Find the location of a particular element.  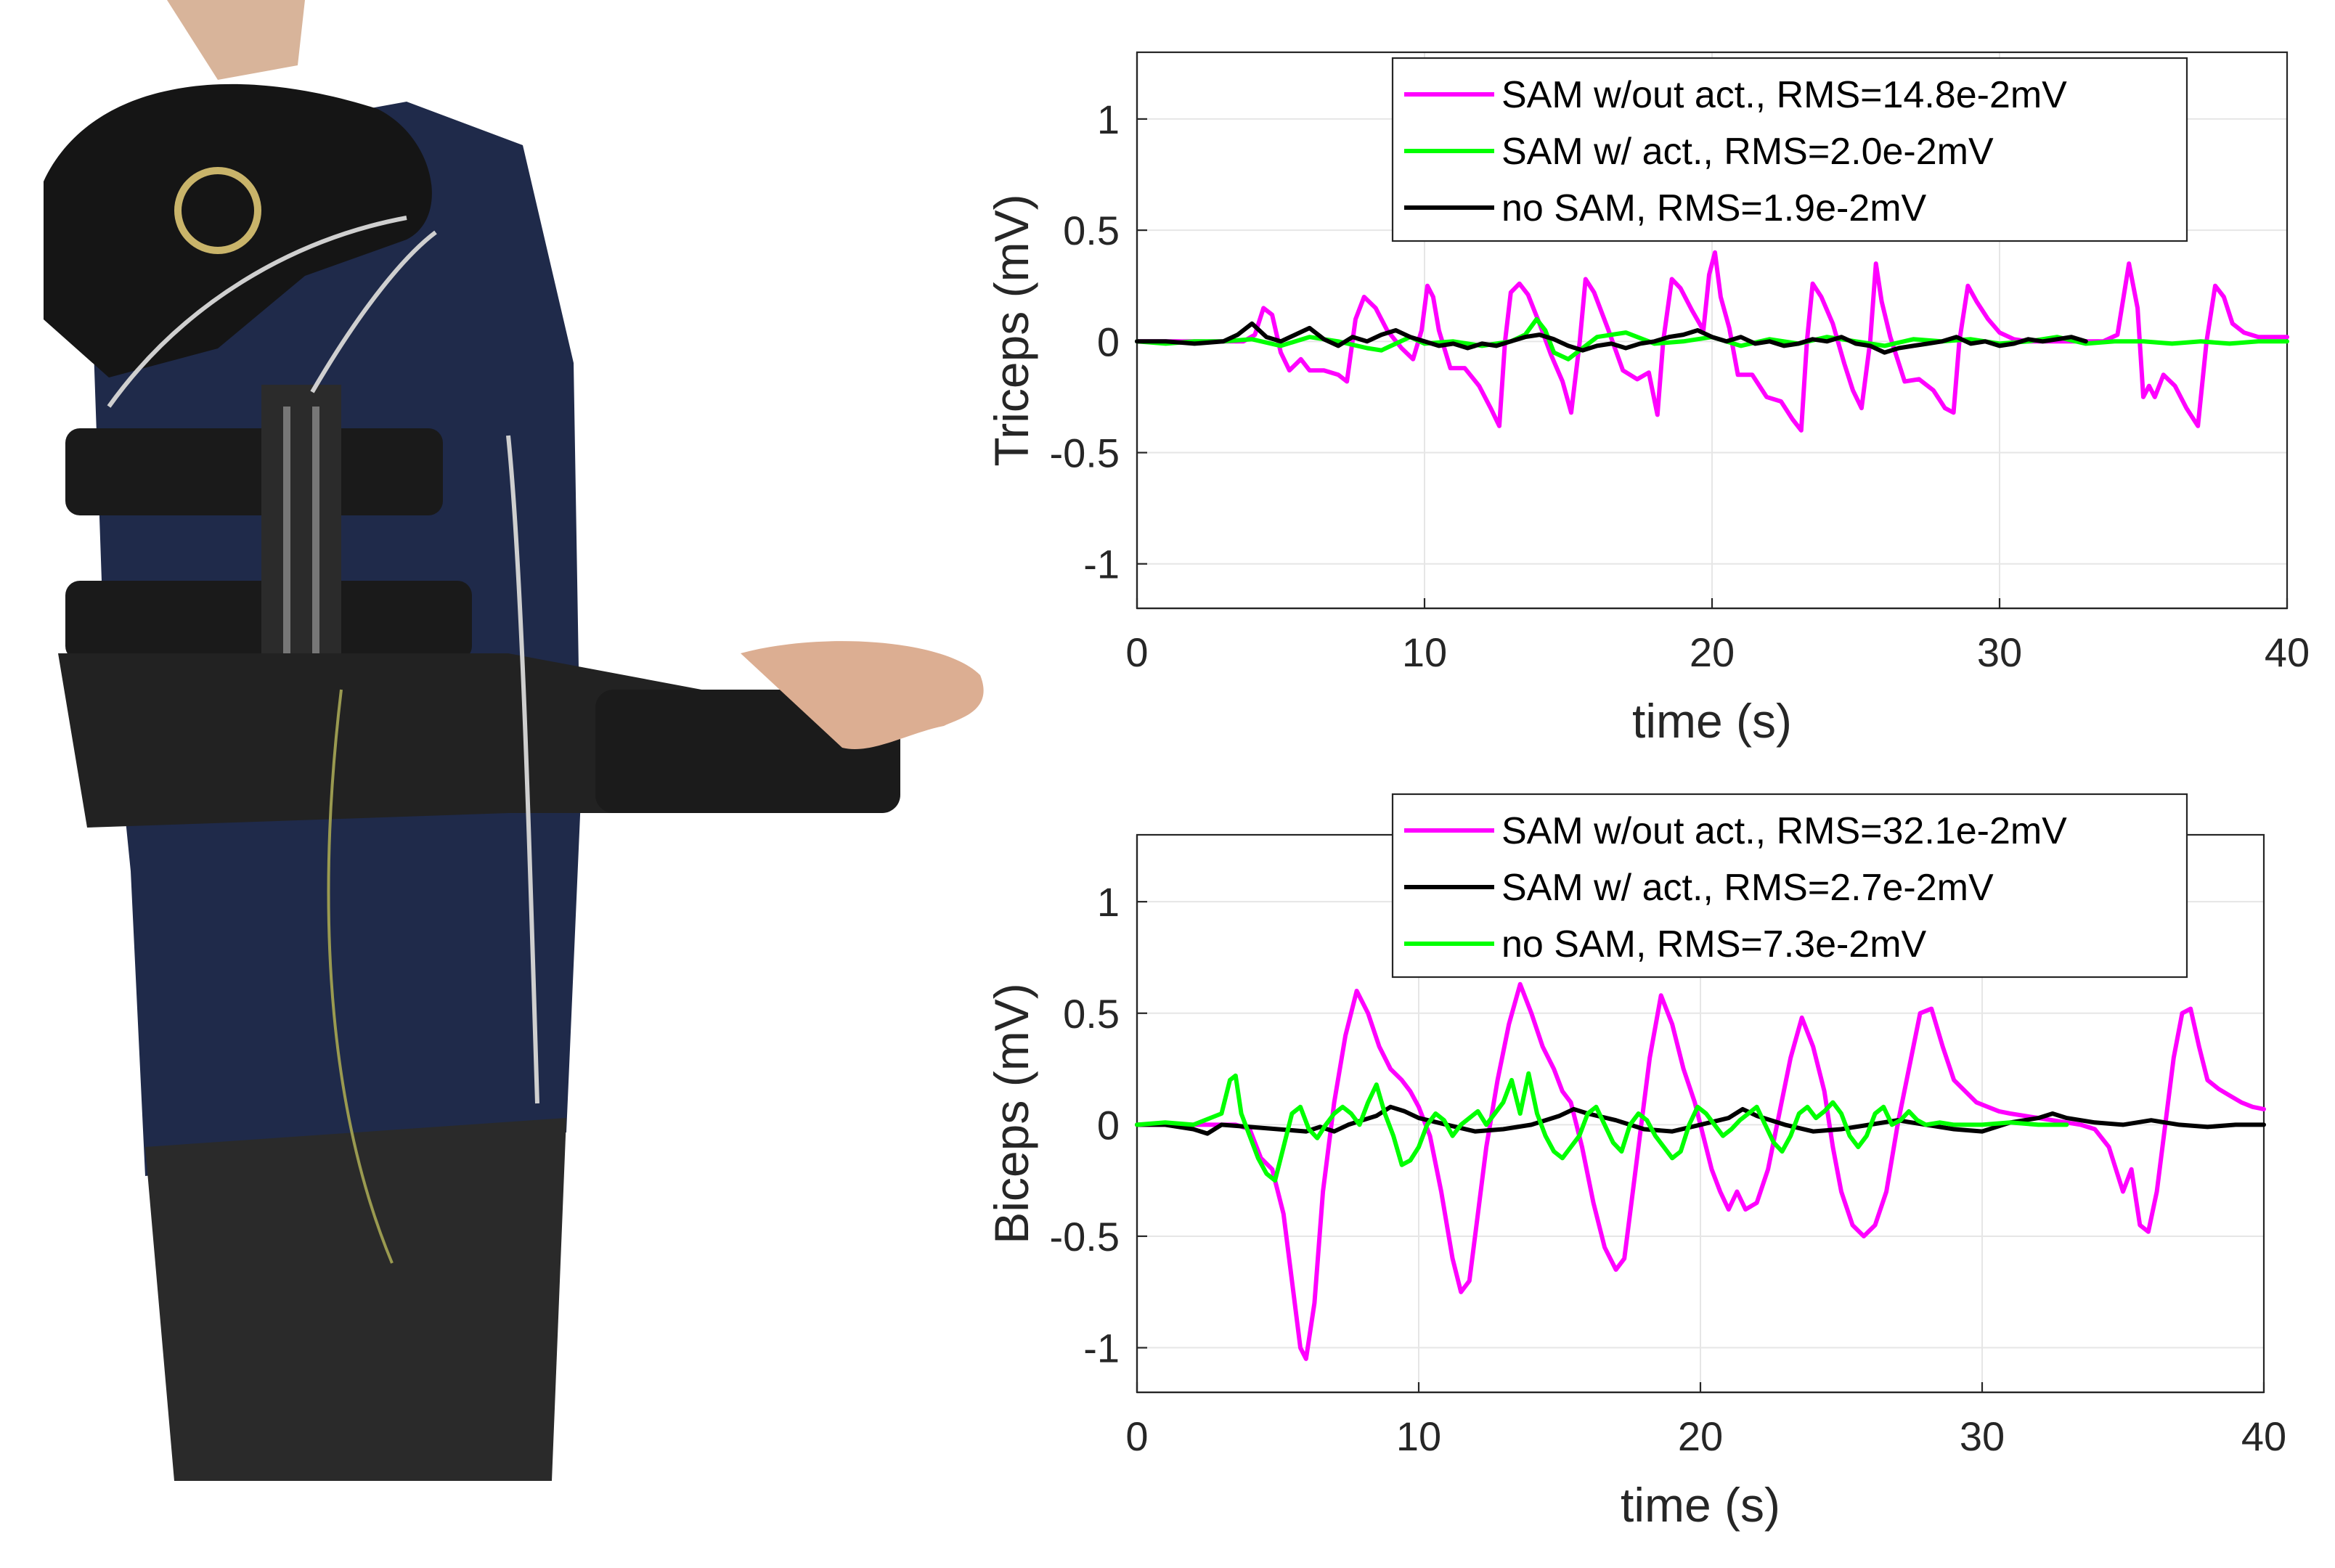

biceps-y-axis-label: Biceps (mV) is located at coordinates (1011, 1114).